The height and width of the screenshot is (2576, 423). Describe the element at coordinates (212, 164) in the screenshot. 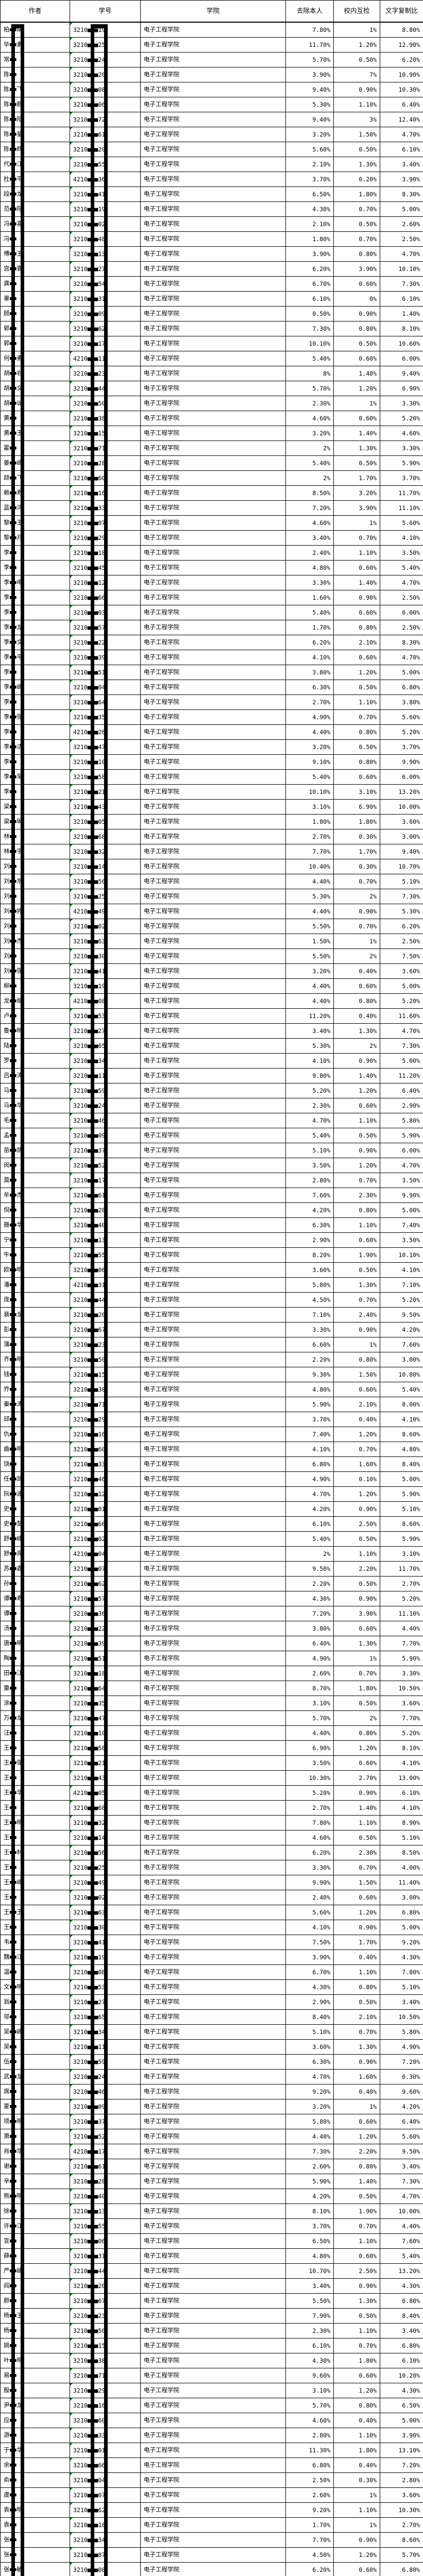

I see `table-row: 代■■江 3210■■■55 电子工程学院 2.10% 1.30% 3.40%` at that location.